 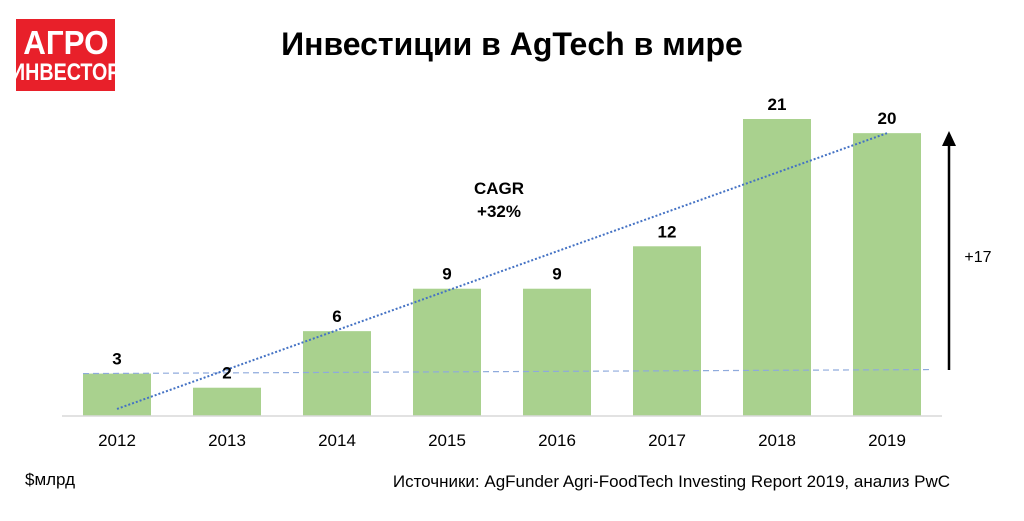 I want to click on x-tick-2019: 2019, so click(x=887, y=440).